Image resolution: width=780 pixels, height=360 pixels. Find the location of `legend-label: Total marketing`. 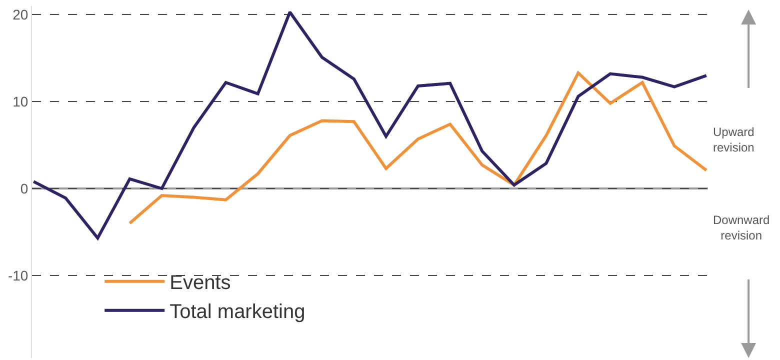

legend-label: Total marketing is located at coordinates (238, 312).